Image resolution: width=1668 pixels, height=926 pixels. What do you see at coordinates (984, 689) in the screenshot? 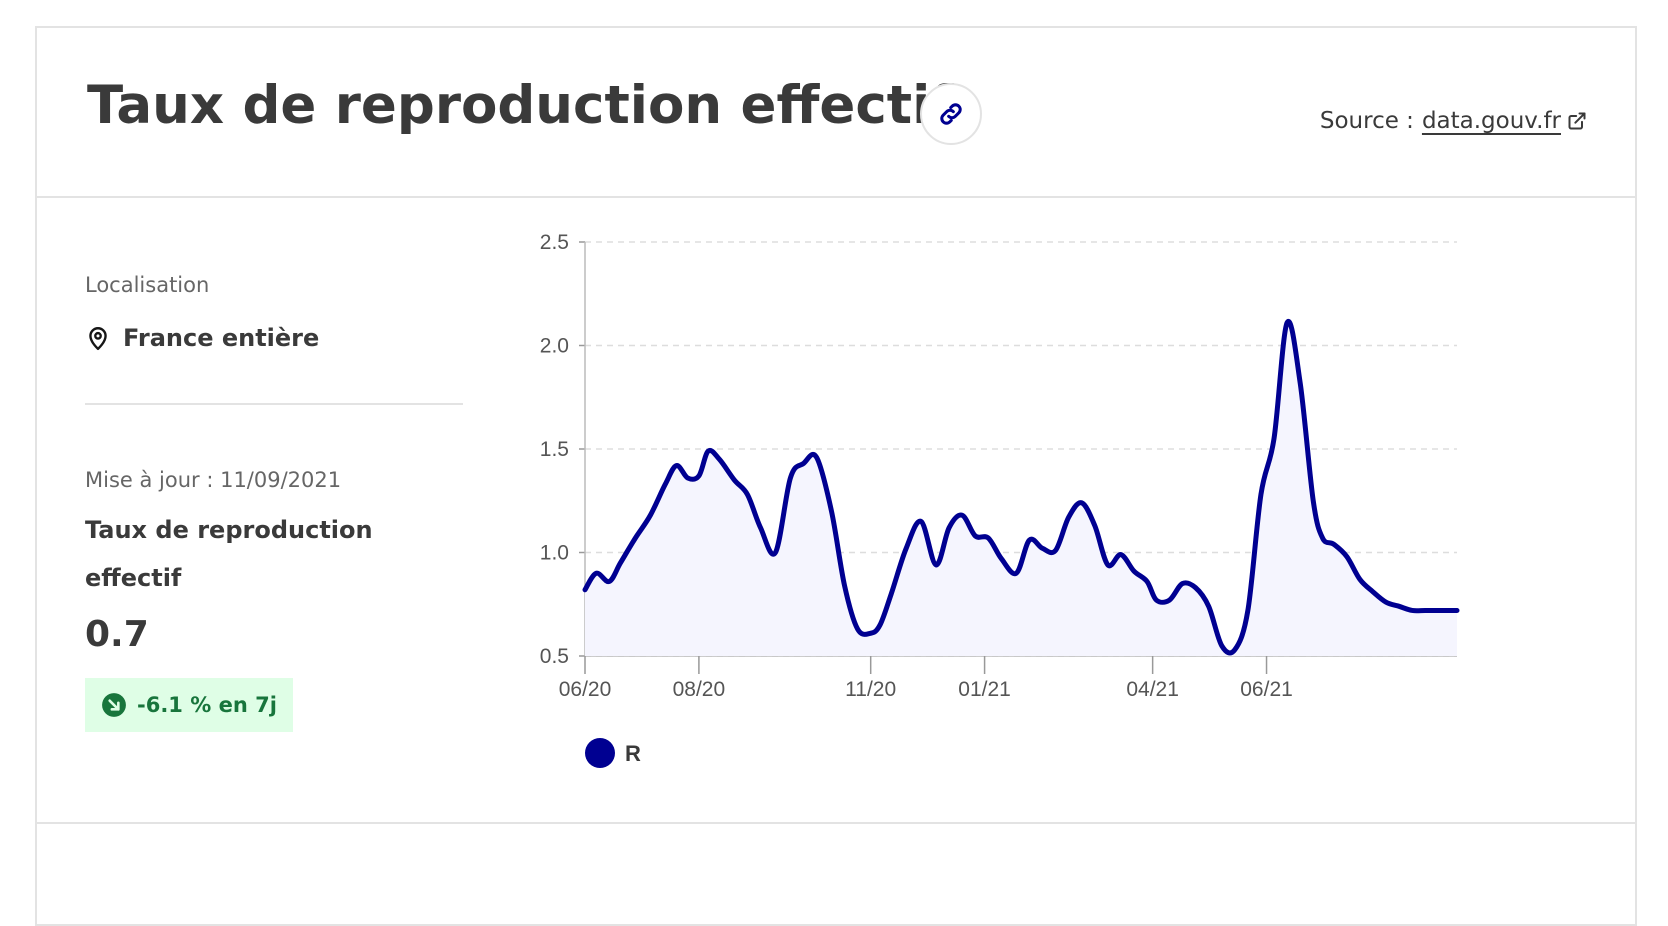
I see `x-tick-label: 01/21` at bounding box center [984, 689].